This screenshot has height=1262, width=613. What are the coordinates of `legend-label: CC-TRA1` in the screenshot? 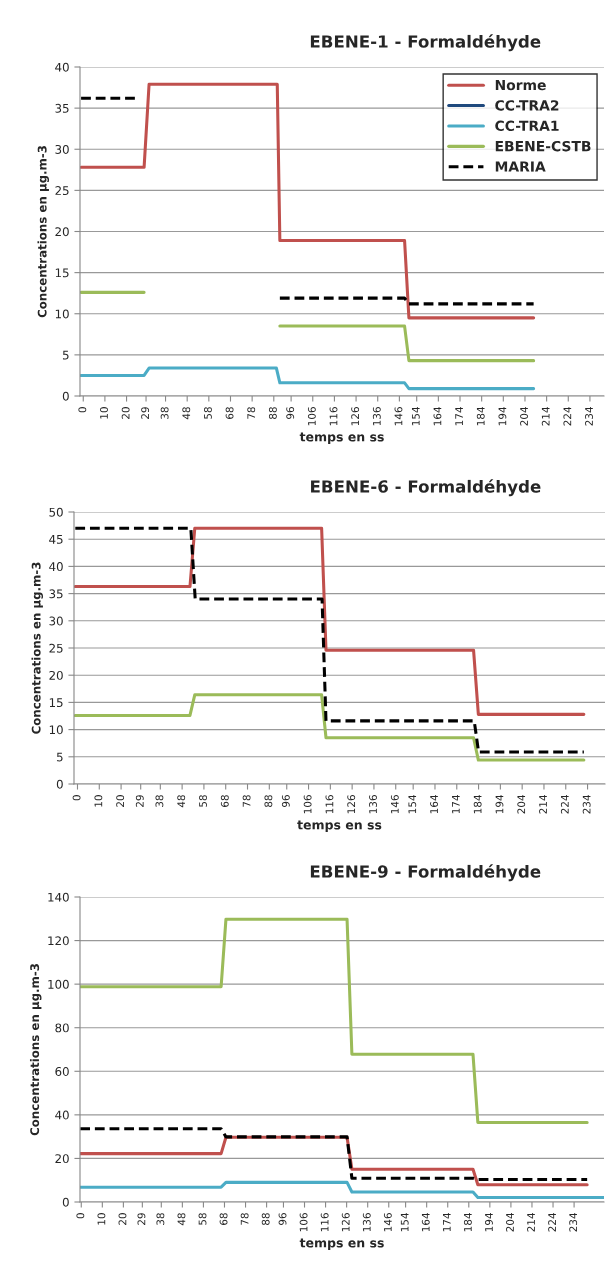 It's located at (527, 126).